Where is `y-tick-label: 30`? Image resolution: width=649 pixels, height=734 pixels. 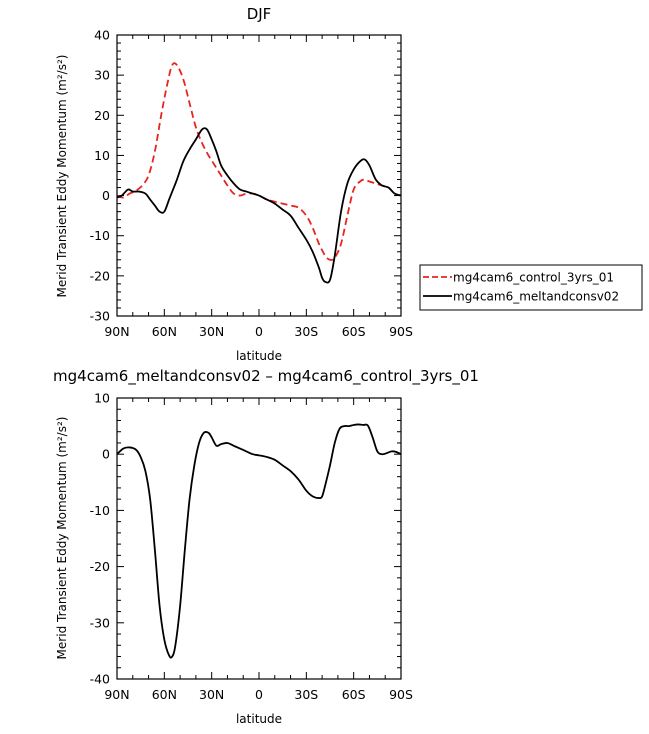
y-tick-label: 30 is located at coordinates (102, 75).